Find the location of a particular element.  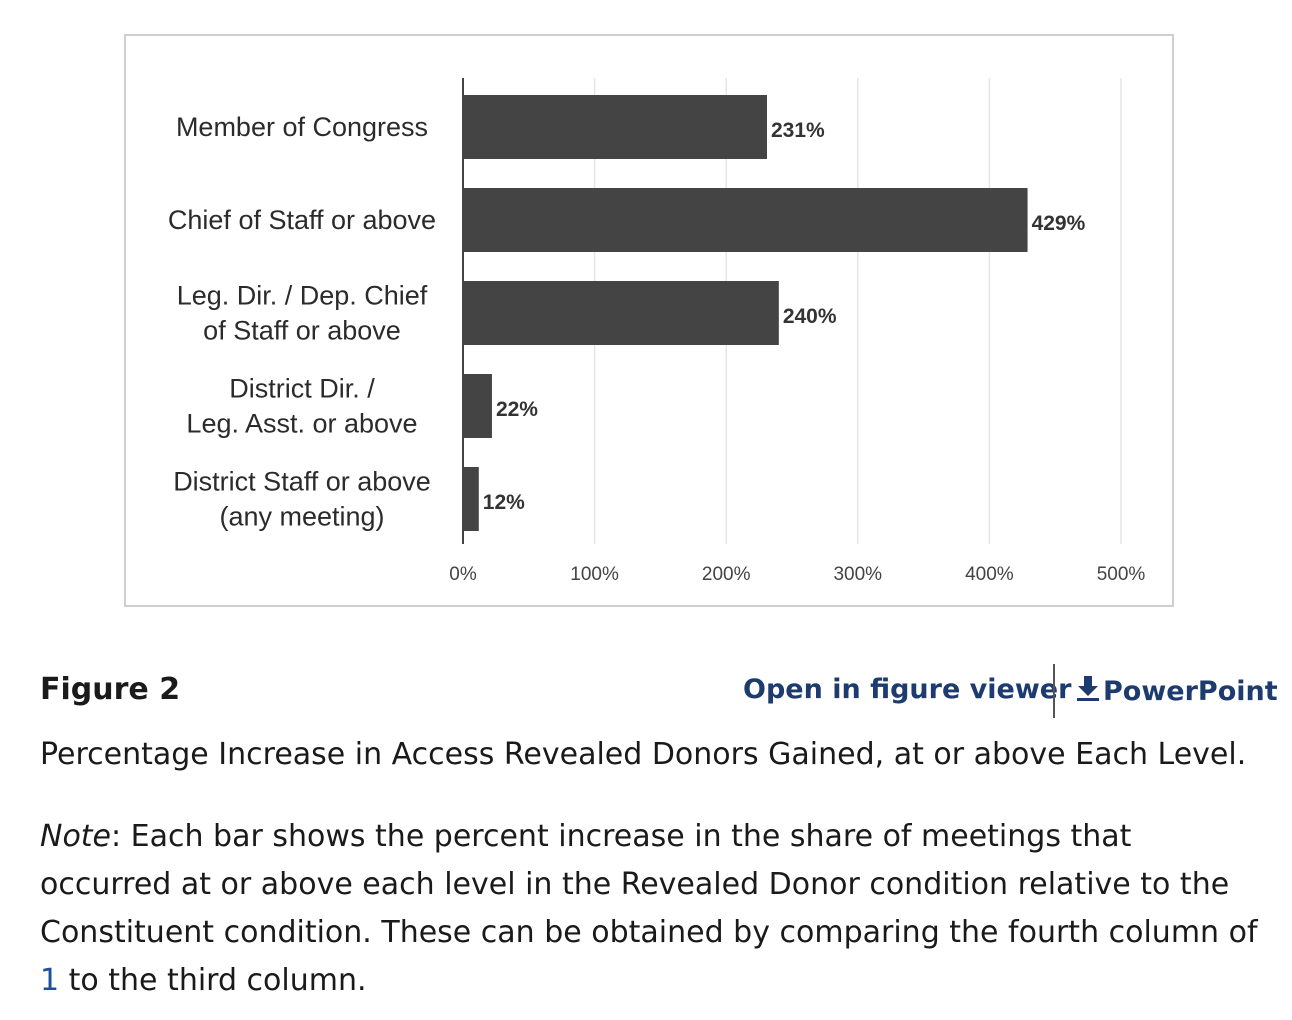

figure-label: Figure 2 is located at coordinates (110, 689).